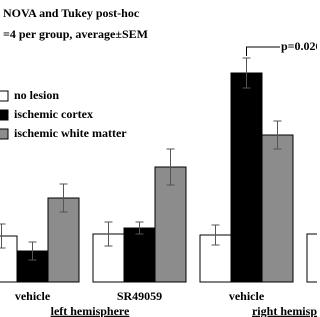  Describe the element at coordinates (36, 95) in the screenshot. I see `legend-label: no lesion` at that location.